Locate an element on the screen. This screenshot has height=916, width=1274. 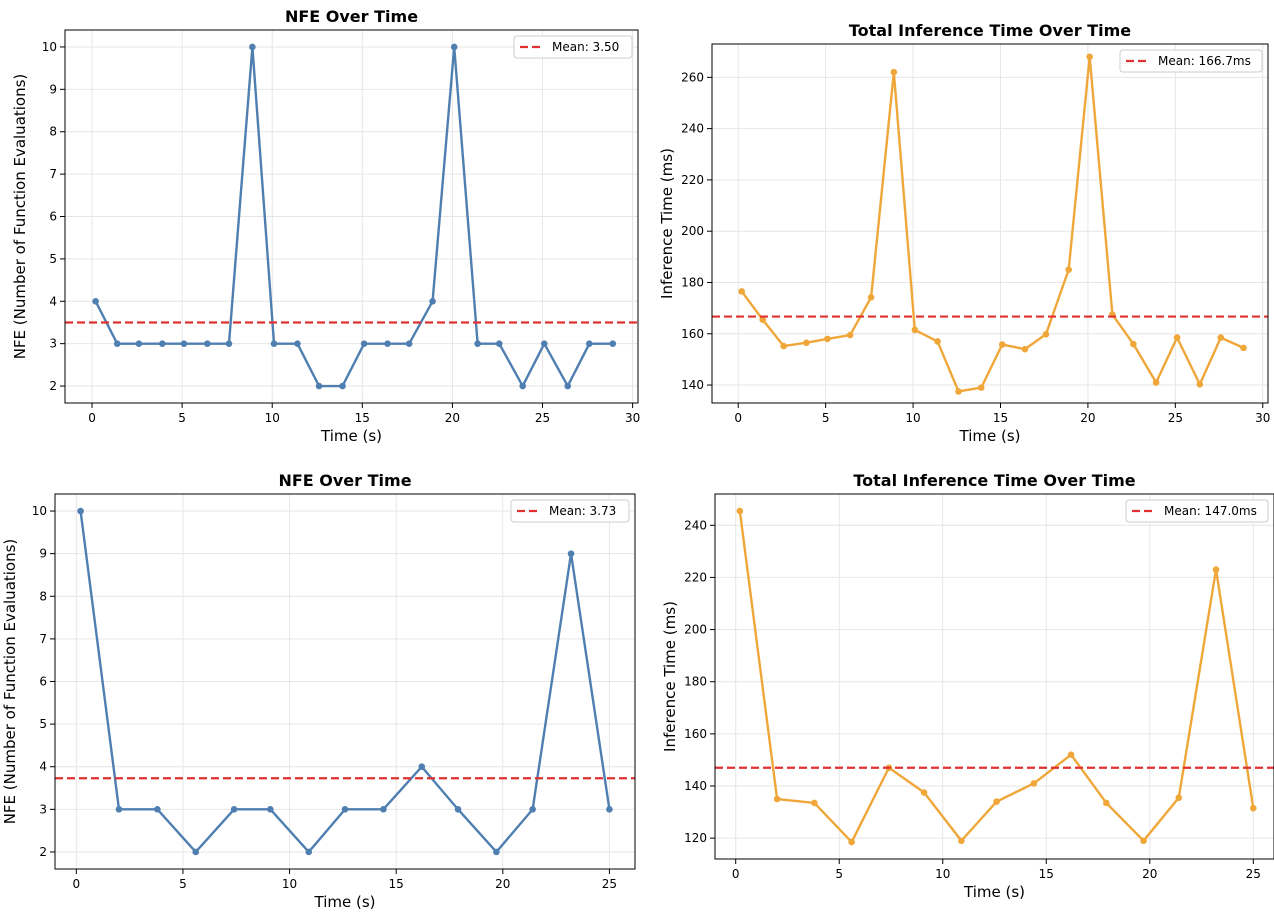
legend: Mean: 3.73 is located at coordinates (570, 511).